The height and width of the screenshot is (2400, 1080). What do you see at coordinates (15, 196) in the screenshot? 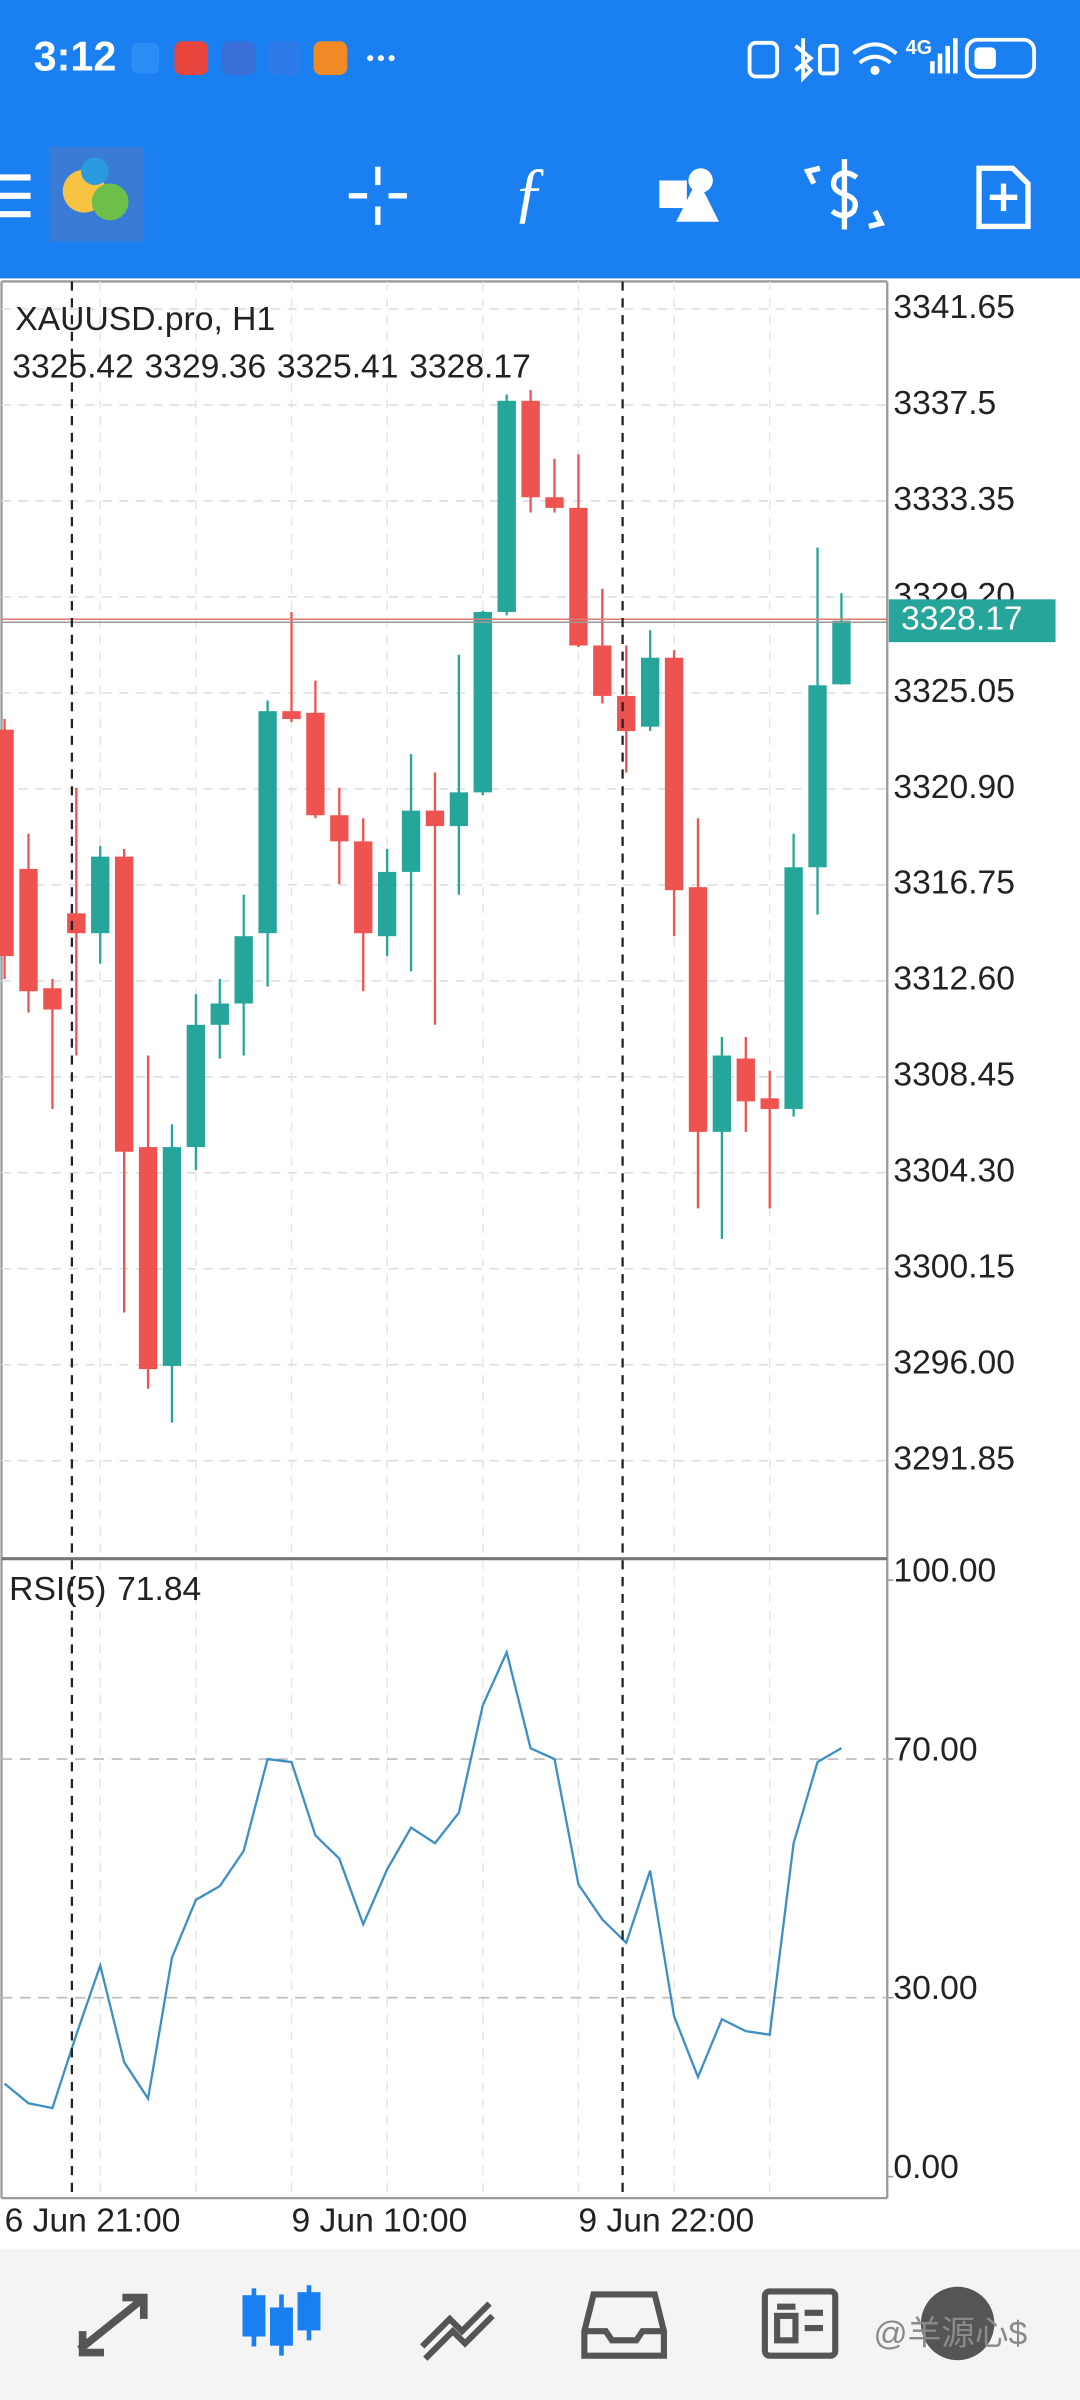
I see `menu-button` at bounding box center [15, 196].